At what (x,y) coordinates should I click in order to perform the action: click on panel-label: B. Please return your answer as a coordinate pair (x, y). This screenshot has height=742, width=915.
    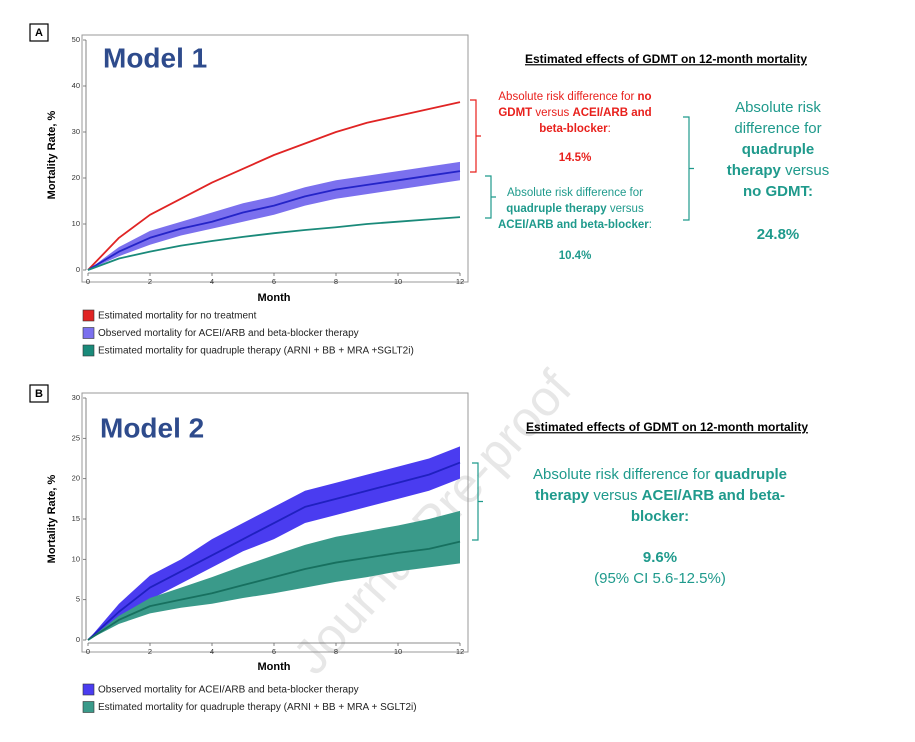
    Looking at the image, I should click on (39, 394).